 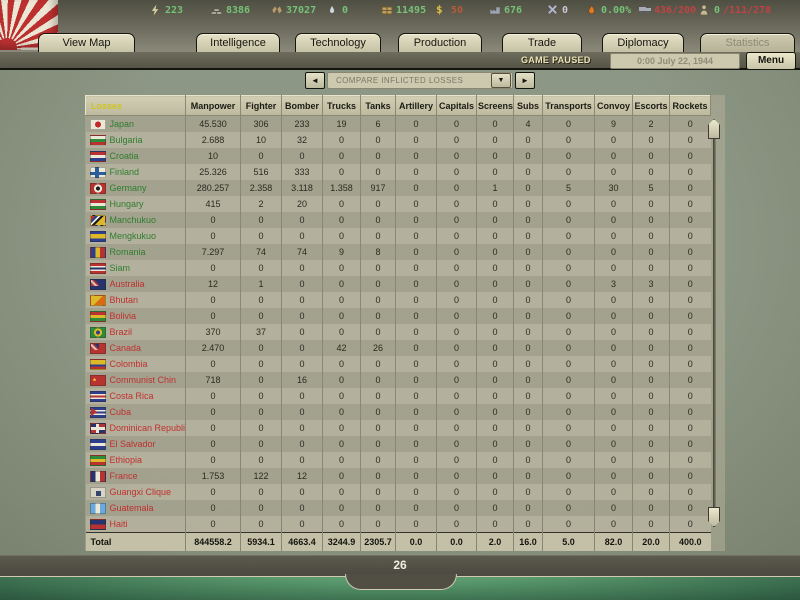 What do you see at coordinates (525, 80) in the screenshot?
I see `next-page-arrow-button: ►` at bounding box center [525, 80].